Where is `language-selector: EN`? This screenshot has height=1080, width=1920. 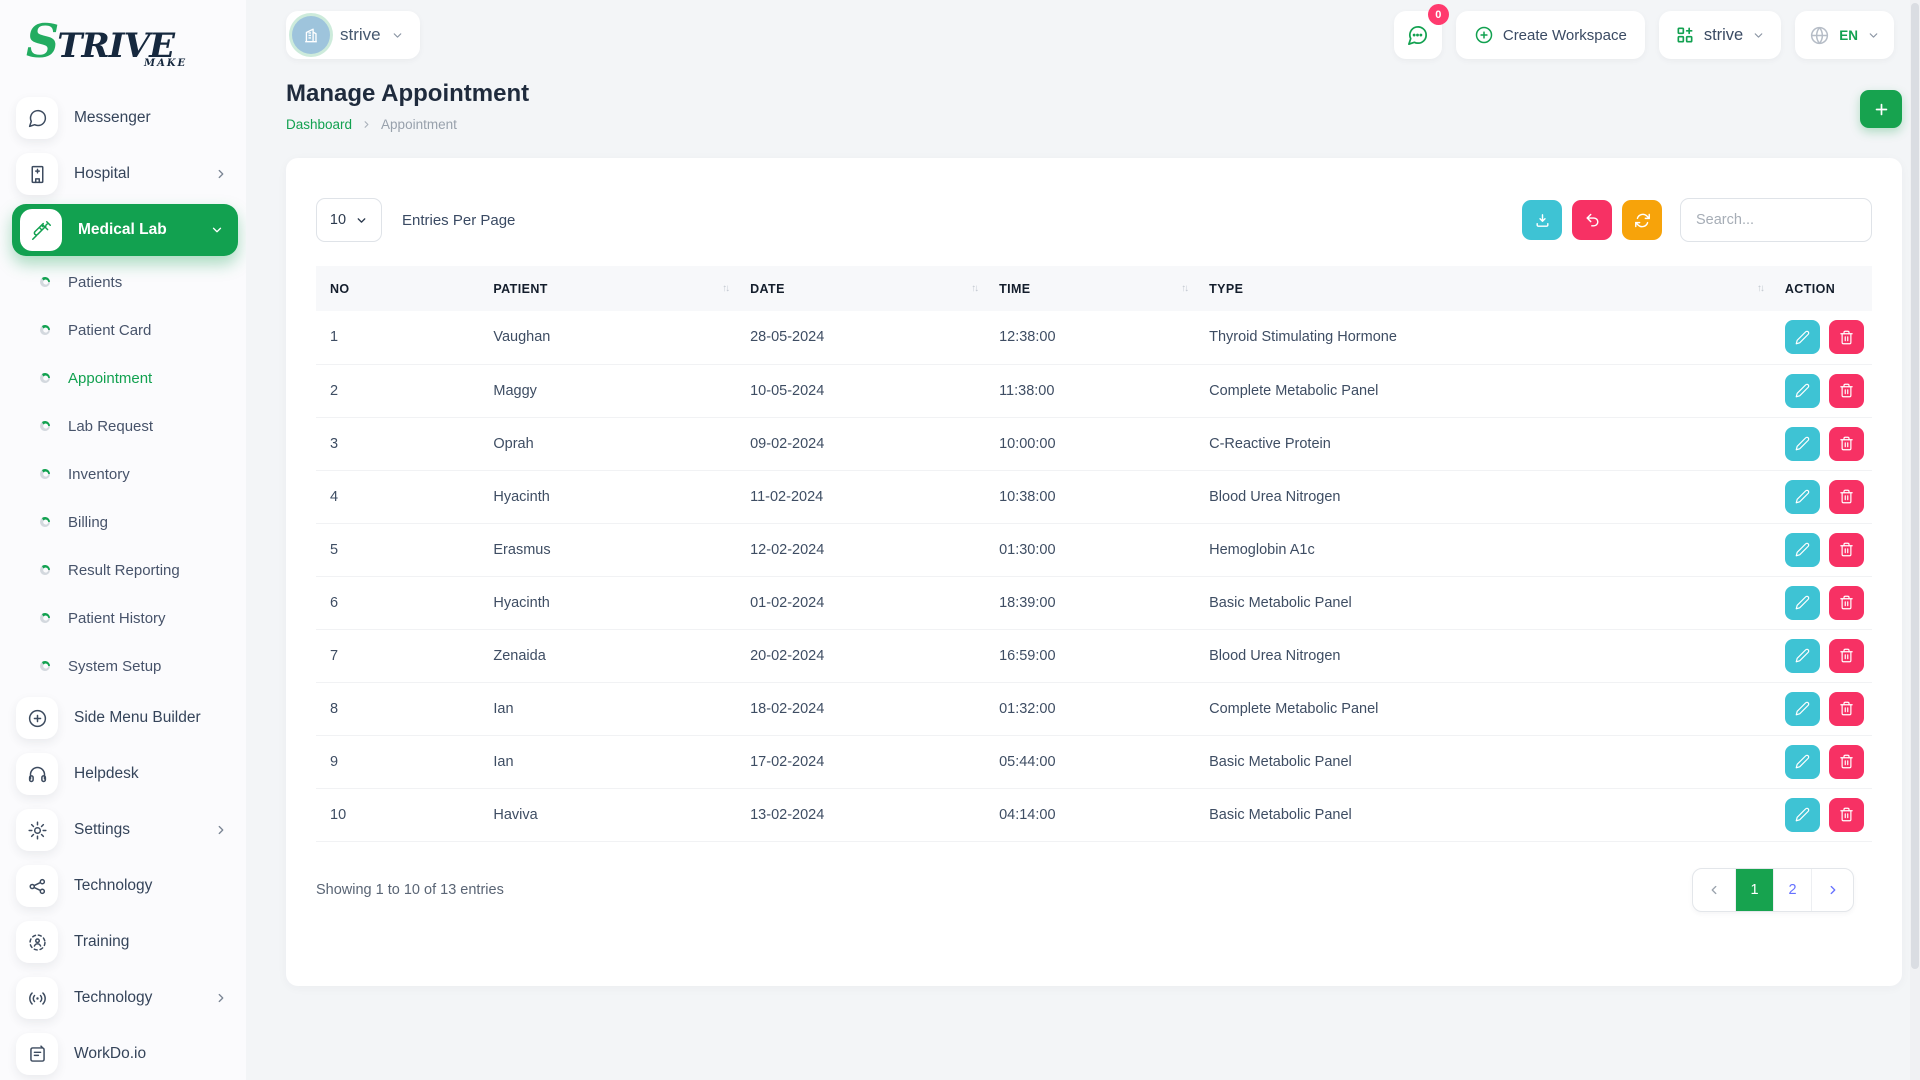 language-selector: EN is located at coordinates (1844, 35).